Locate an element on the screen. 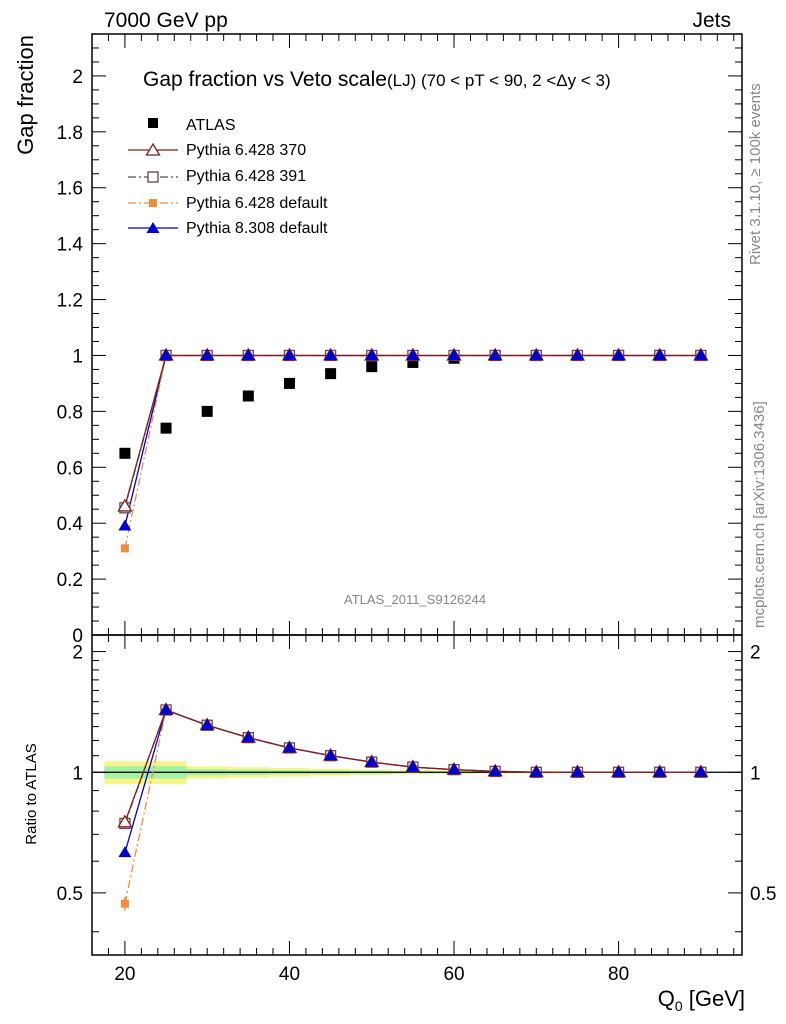 The height and width of the screenshot is (1024, 786). main-y-tick-label: 0 is located at coordinates (77, 636).